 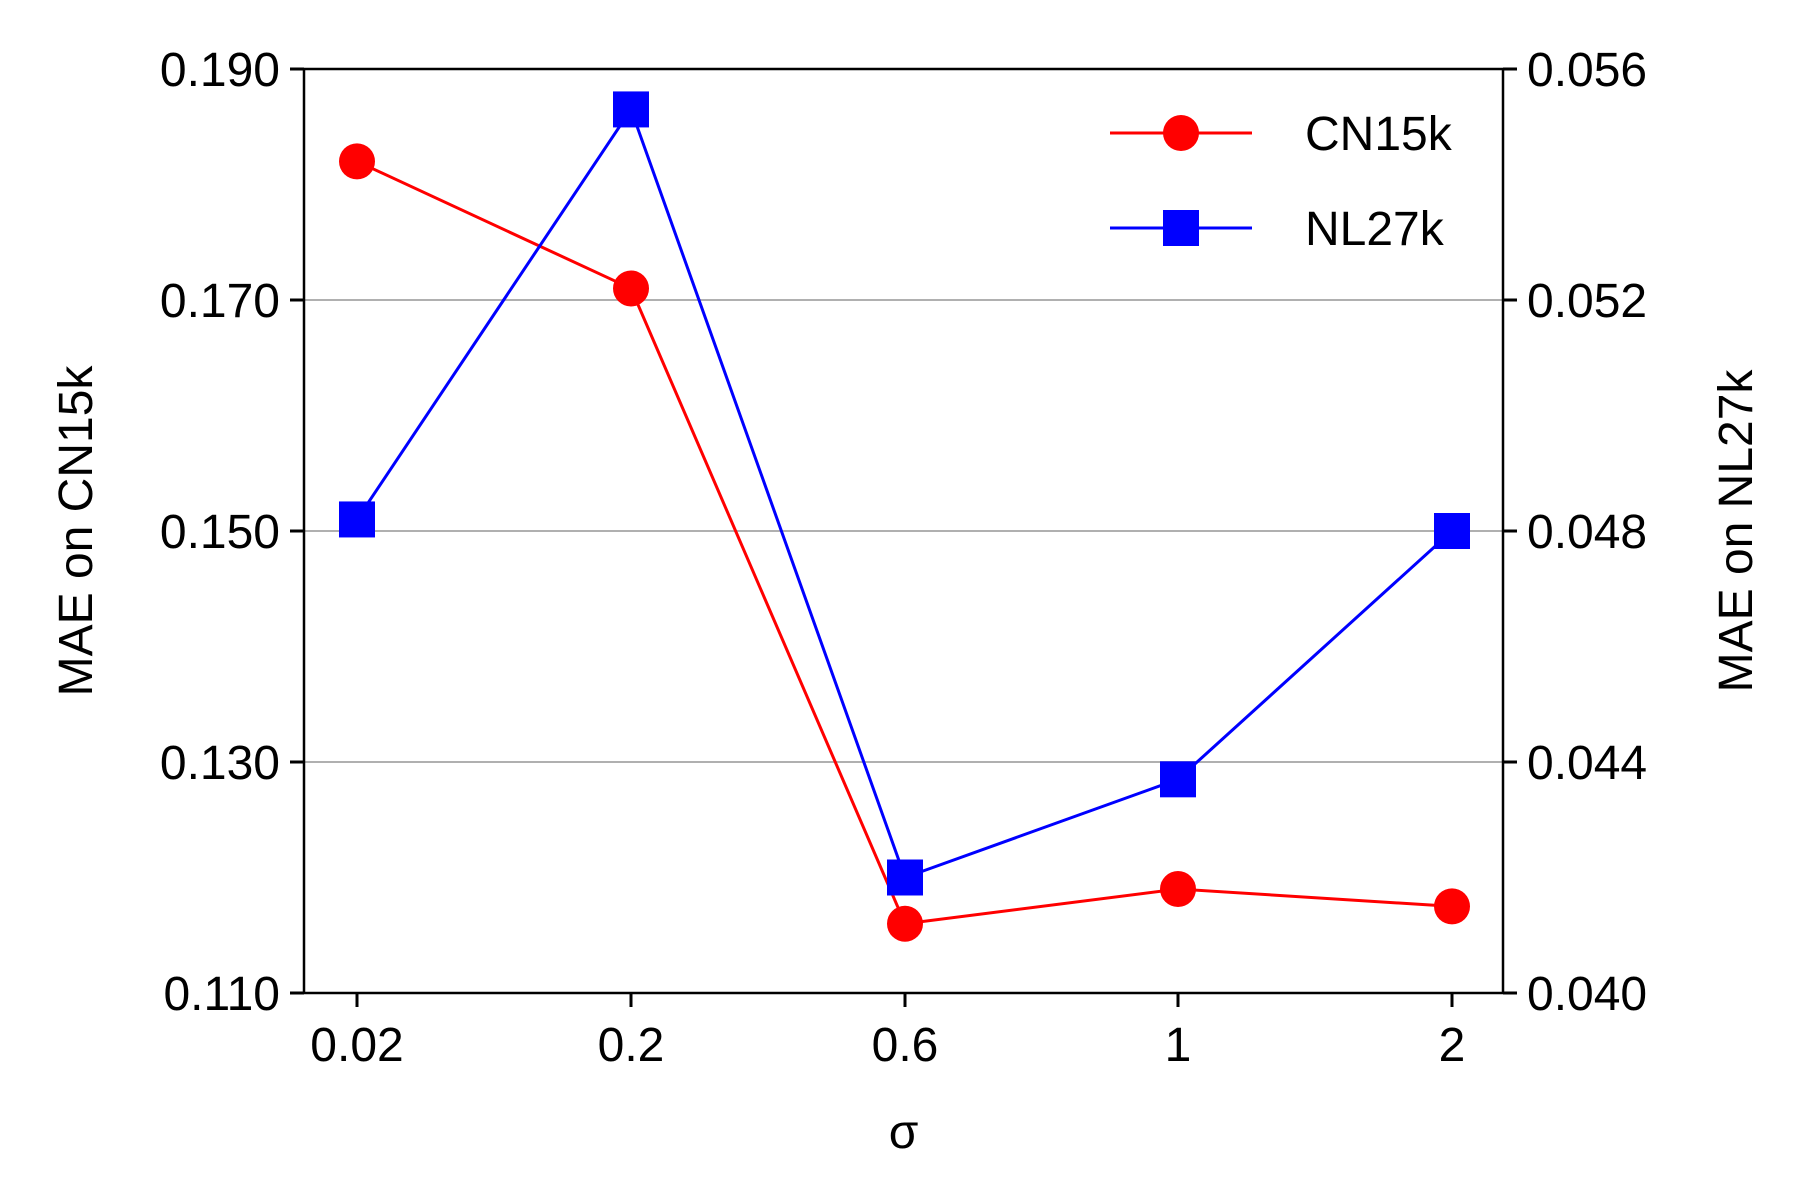 I want to click on x-axis-title: σ, so click(x=904, y=1132).